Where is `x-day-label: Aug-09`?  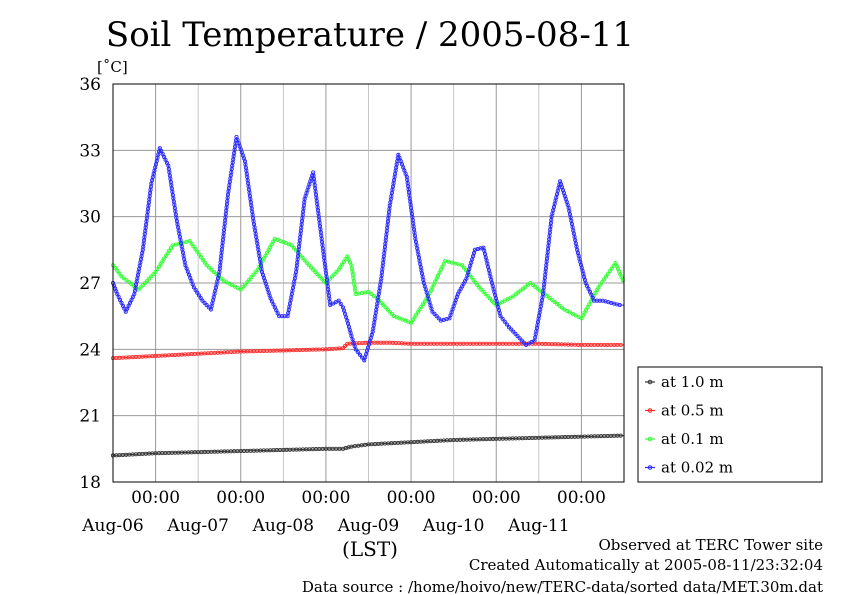
x-day-label: Aug-09 is located at coordinates (368, 526).